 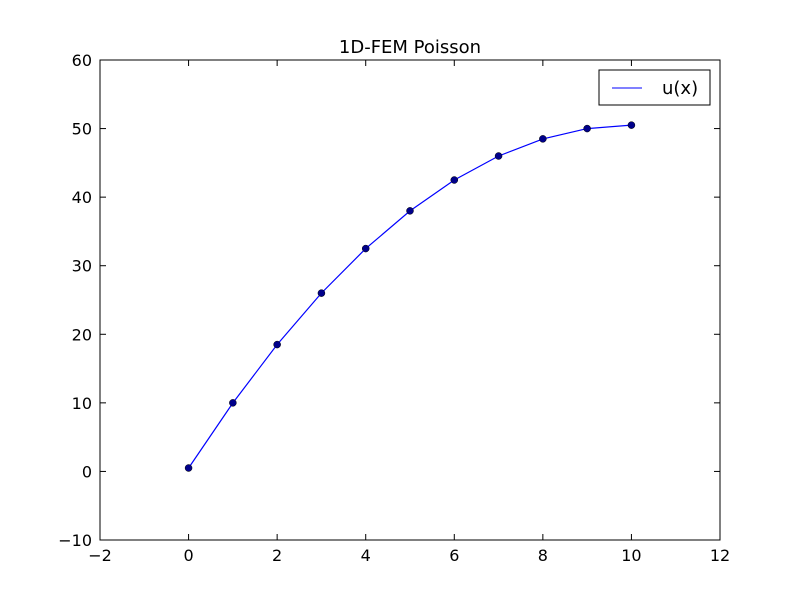 What do you see at coordinates (82, 129) in the screenshot?
I see `y-tick-label: 50` at bounding box center [82, 129].